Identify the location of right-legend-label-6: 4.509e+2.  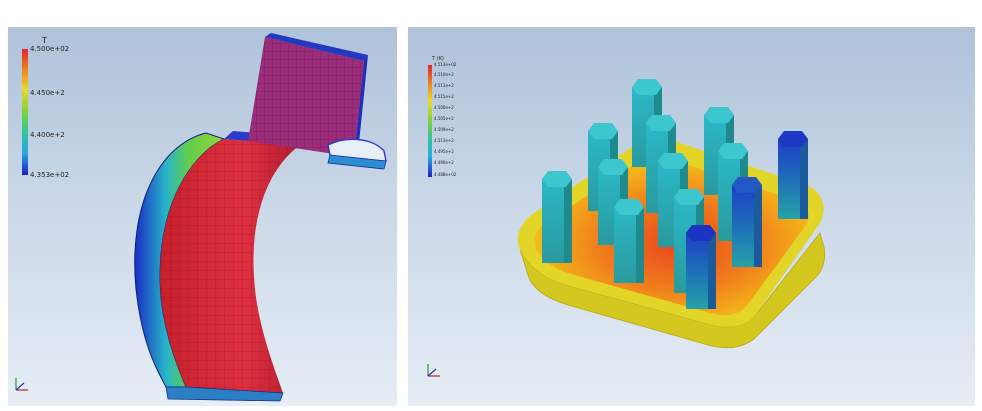
(444, 129).